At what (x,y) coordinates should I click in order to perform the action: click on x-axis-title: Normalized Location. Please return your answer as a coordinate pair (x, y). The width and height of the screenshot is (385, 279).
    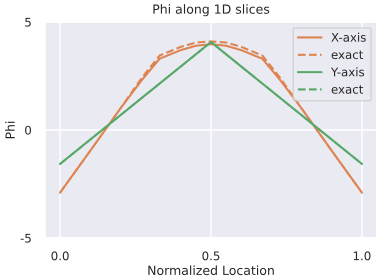
    Looking at the image, I should click on (211, 270).